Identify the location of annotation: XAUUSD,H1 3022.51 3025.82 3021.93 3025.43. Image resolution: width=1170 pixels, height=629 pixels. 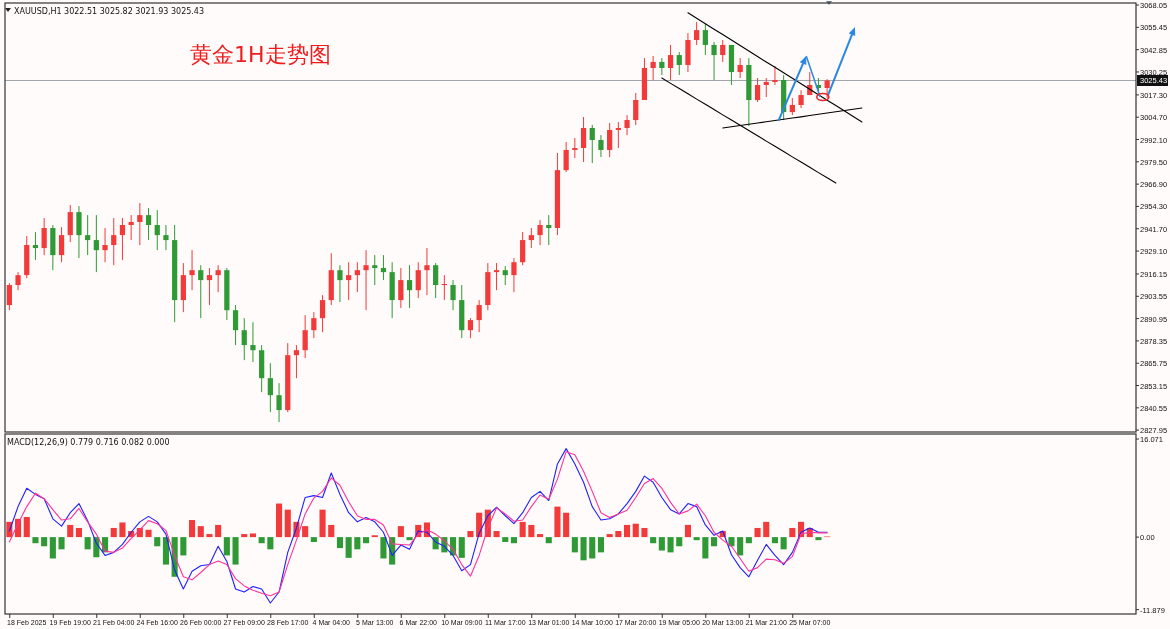
(109, 11).